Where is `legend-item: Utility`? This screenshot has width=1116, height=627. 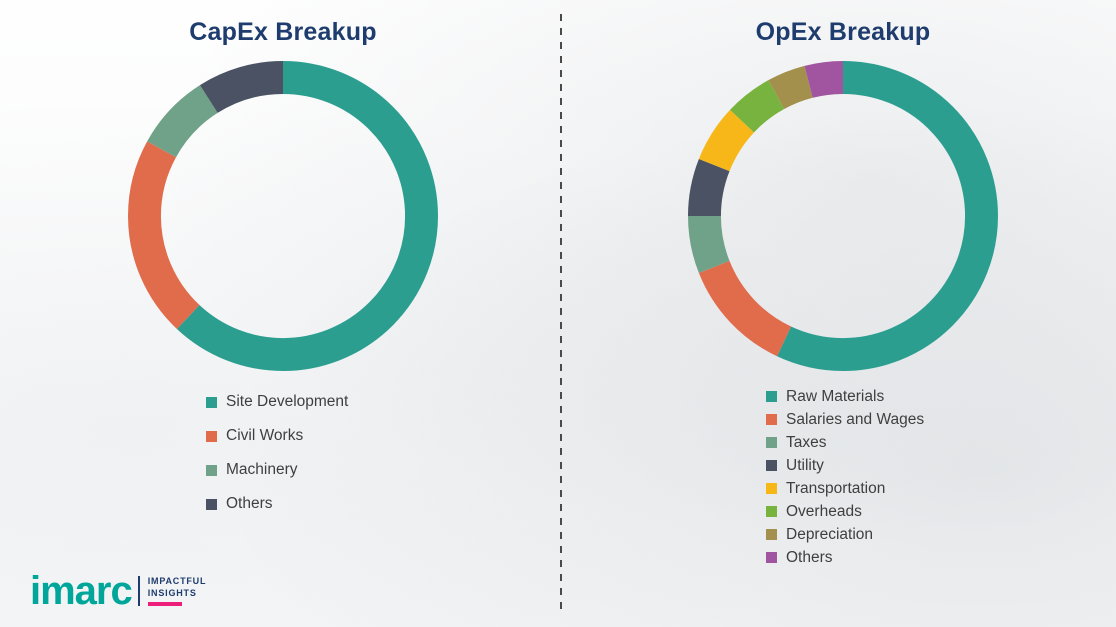 legend-item: Utility is located at coordinates (887, 465).